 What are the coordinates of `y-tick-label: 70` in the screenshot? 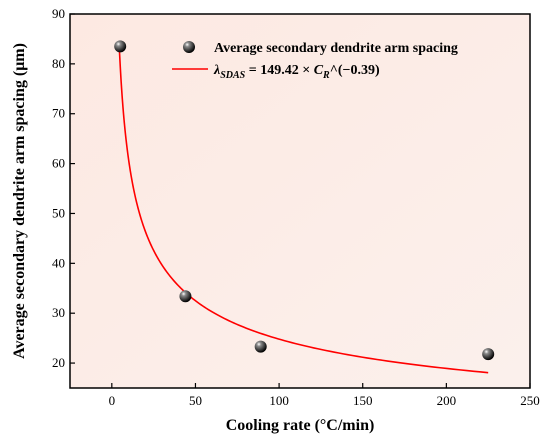 It's located at (58, 113).